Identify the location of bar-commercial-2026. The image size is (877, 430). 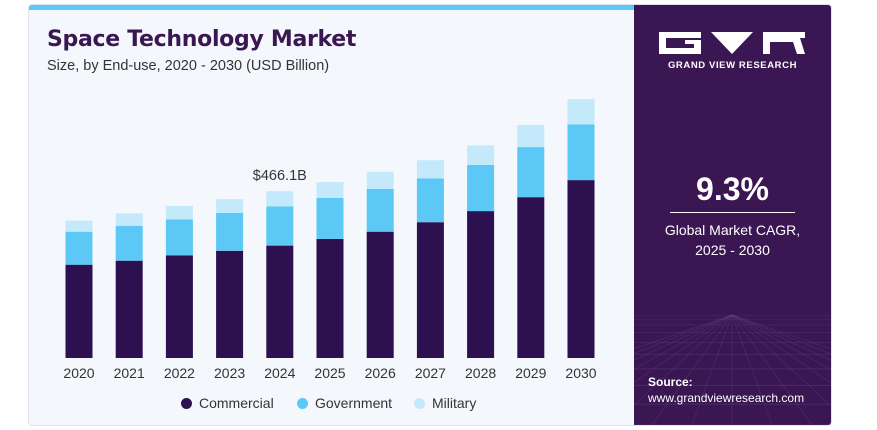
(380, 294).